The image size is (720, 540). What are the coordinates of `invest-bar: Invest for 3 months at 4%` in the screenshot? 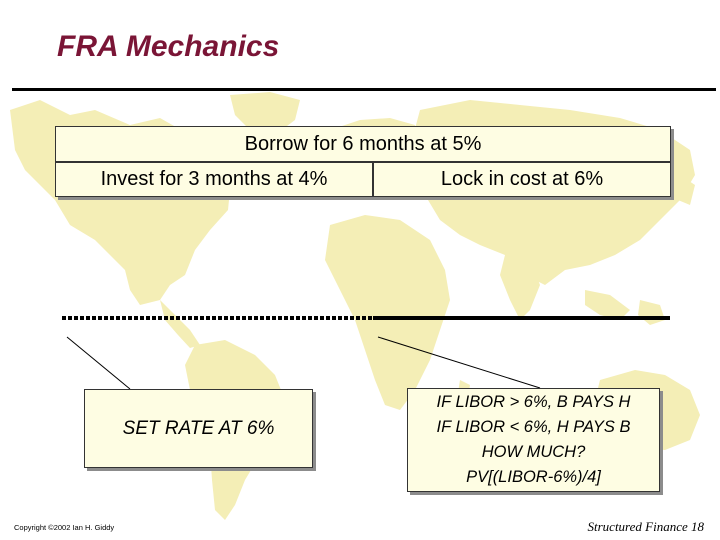 It's located at (214, 179).